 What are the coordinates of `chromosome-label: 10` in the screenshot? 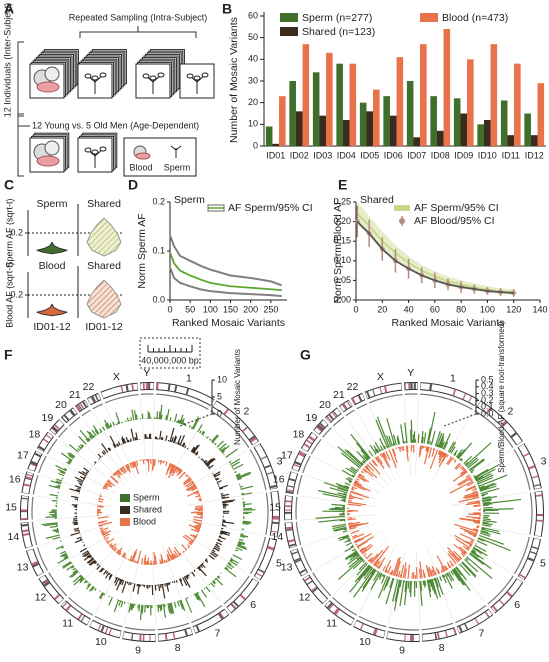 It's located at (101, 642).